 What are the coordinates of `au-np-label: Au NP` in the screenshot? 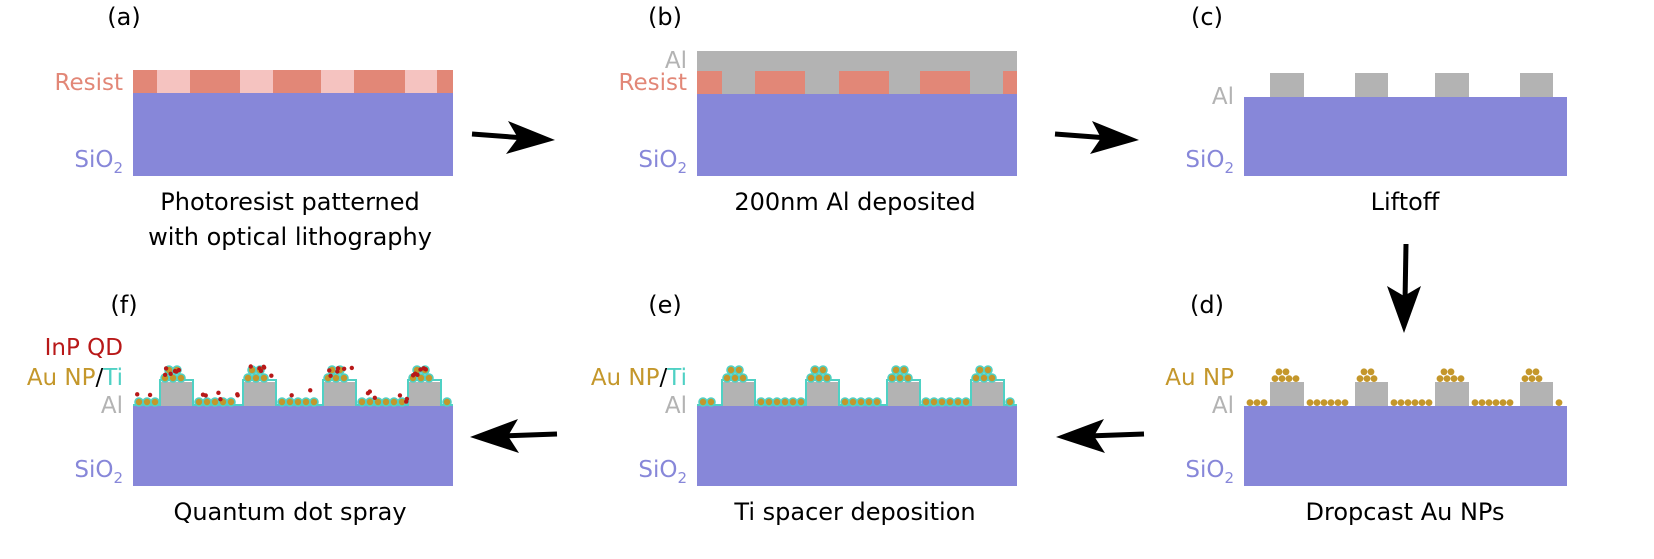 It's located at (61, 378).